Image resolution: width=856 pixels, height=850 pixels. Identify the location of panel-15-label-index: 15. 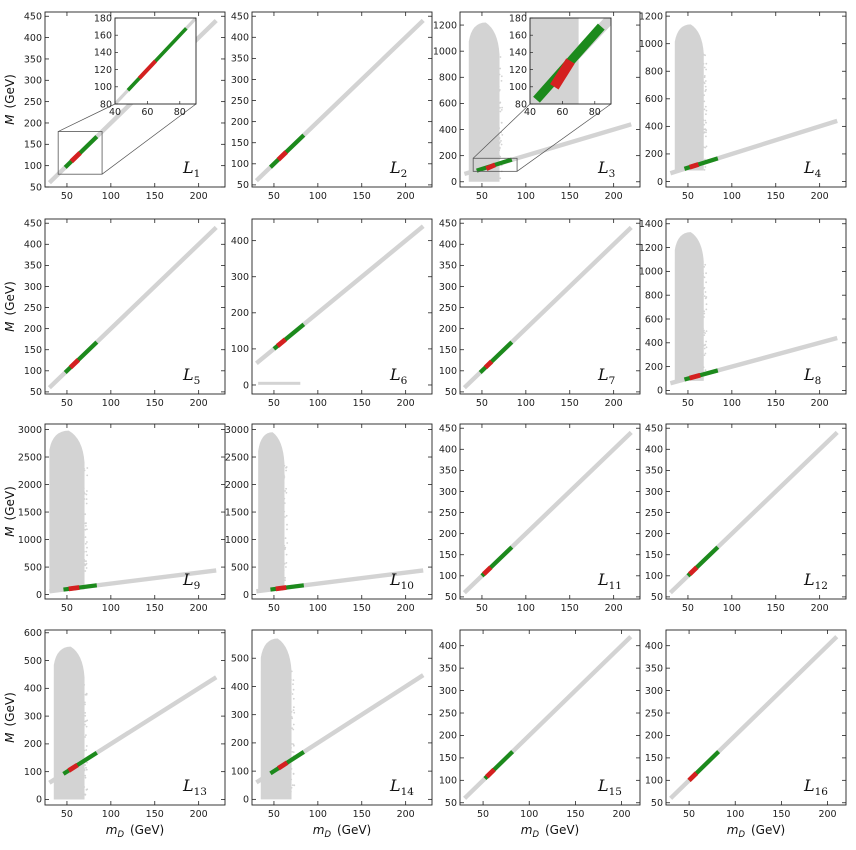
(615, 792).